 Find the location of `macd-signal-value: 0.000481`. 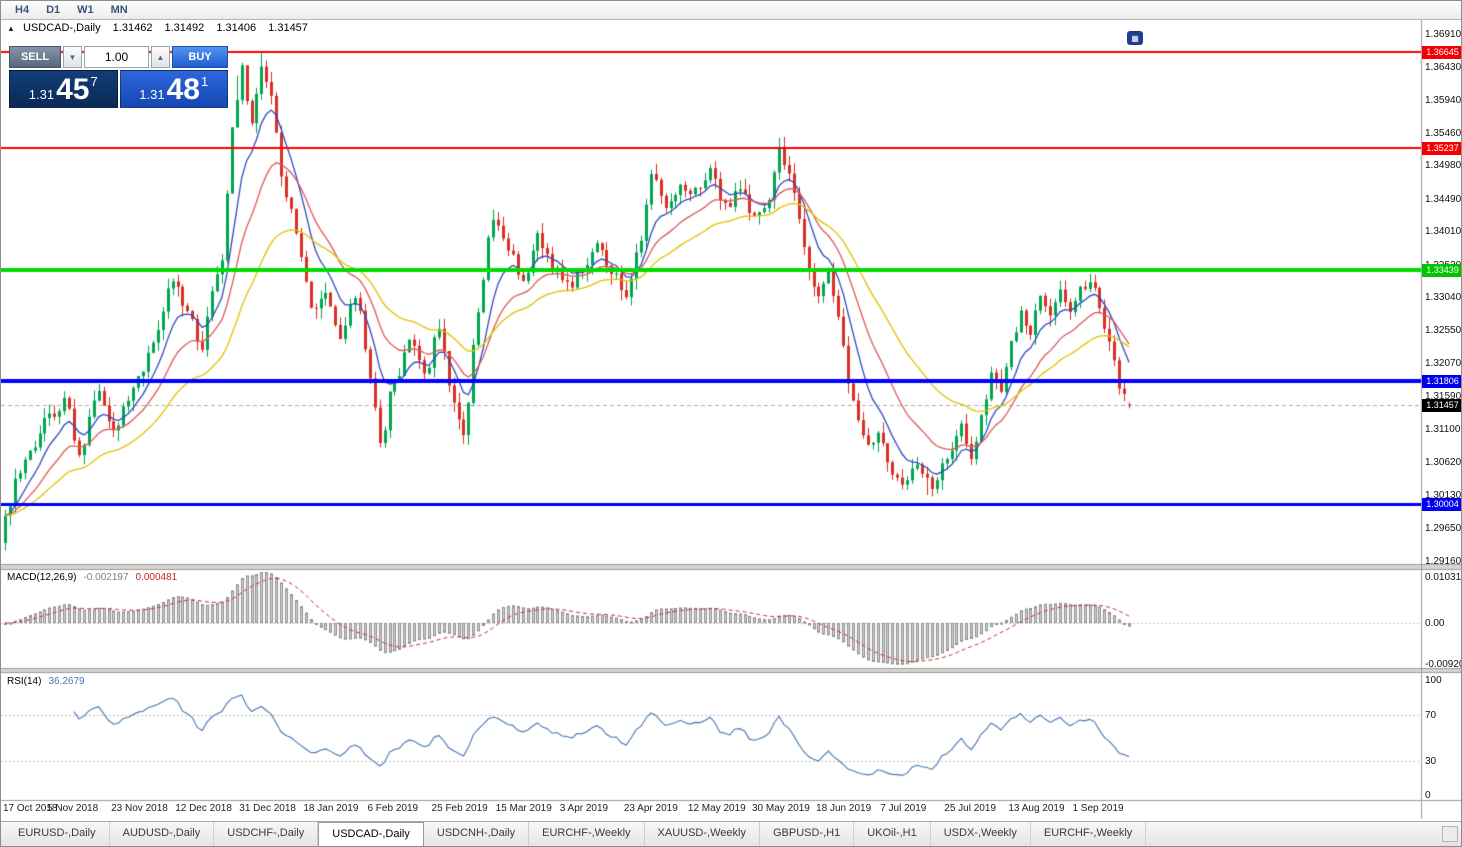

macd-signal-value: 0.000481 is located at coordinates (156, 577).